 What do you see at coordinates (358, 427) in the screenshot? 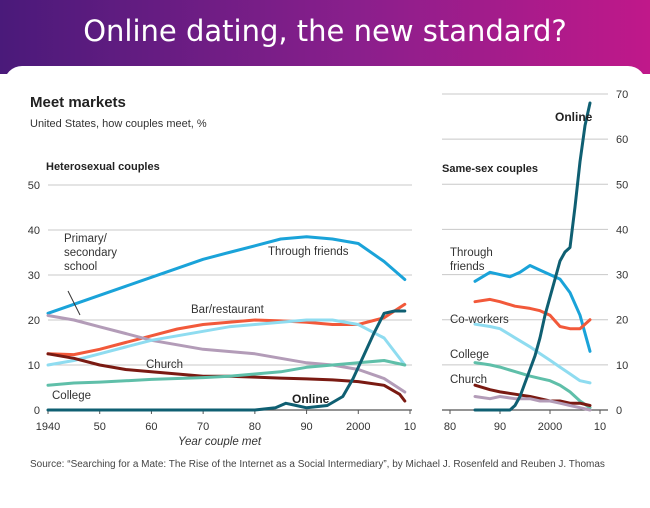
I see `left-x-tick-label: 2000` at bounding box center [358, 427].